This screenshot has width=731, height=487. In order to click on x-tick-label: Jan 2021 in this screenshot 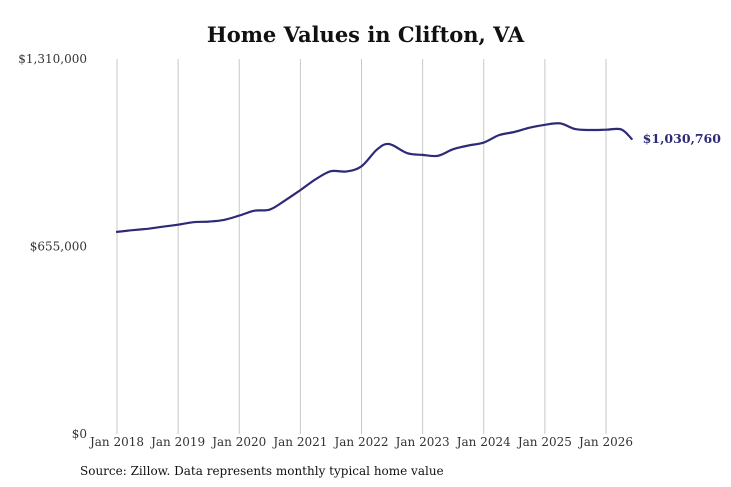, I will do `click(299, 442)`.